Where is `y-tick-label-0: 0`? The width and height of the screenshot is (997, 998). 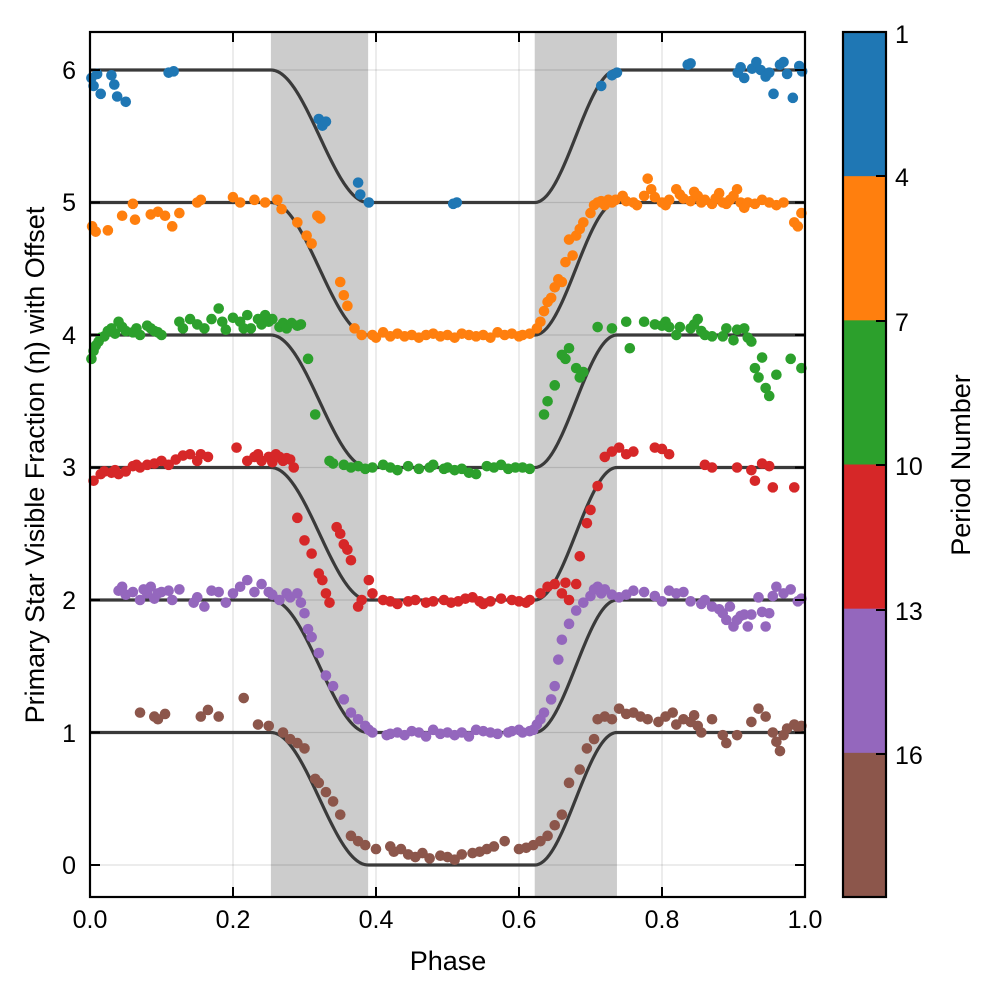
y-tick-label-0: 0 is located at coordinates (69, 866).